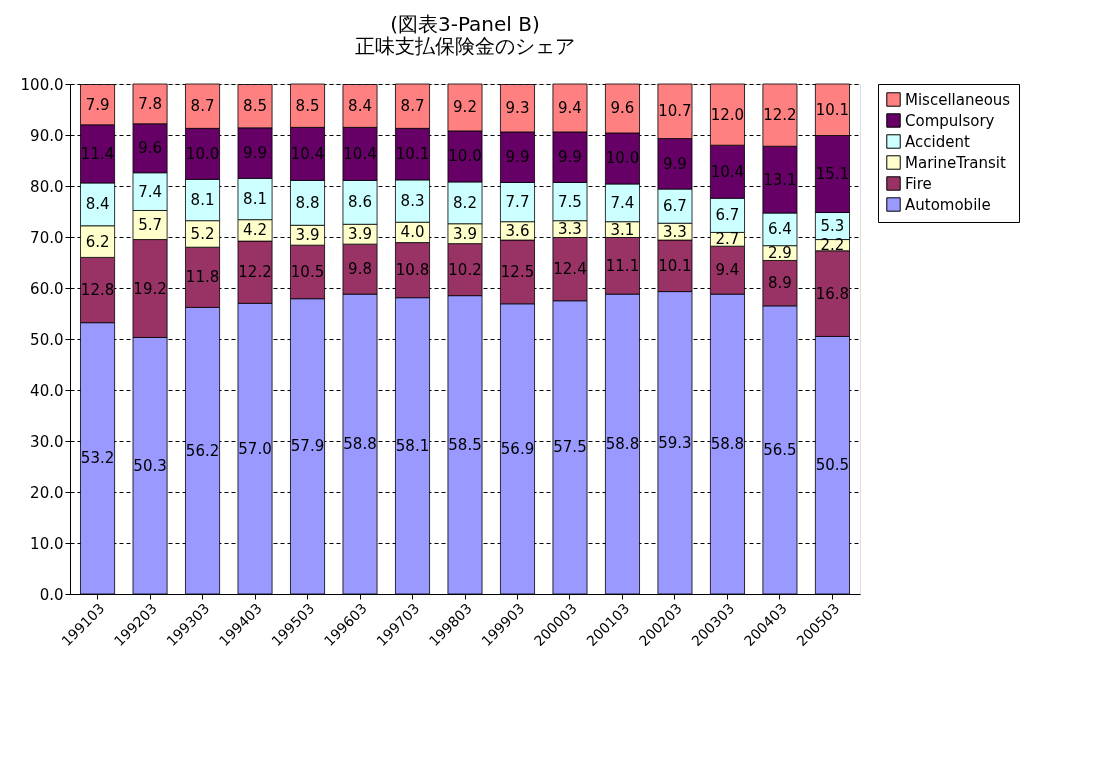  I want to click on data-label: 2.9, so click(780, 253).